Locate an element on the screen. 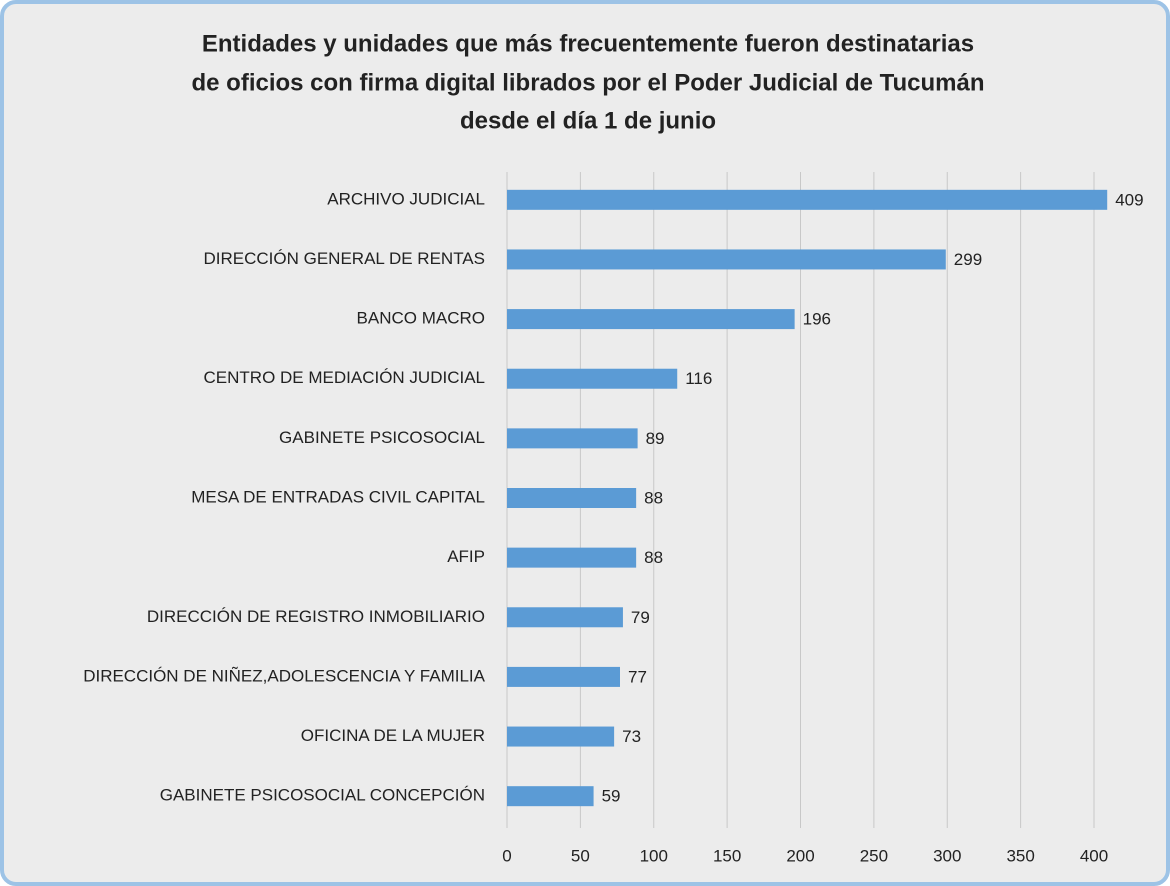 This screenshot has height=886, width=1170. data-label: 299 is located at coordinates (968, 259).